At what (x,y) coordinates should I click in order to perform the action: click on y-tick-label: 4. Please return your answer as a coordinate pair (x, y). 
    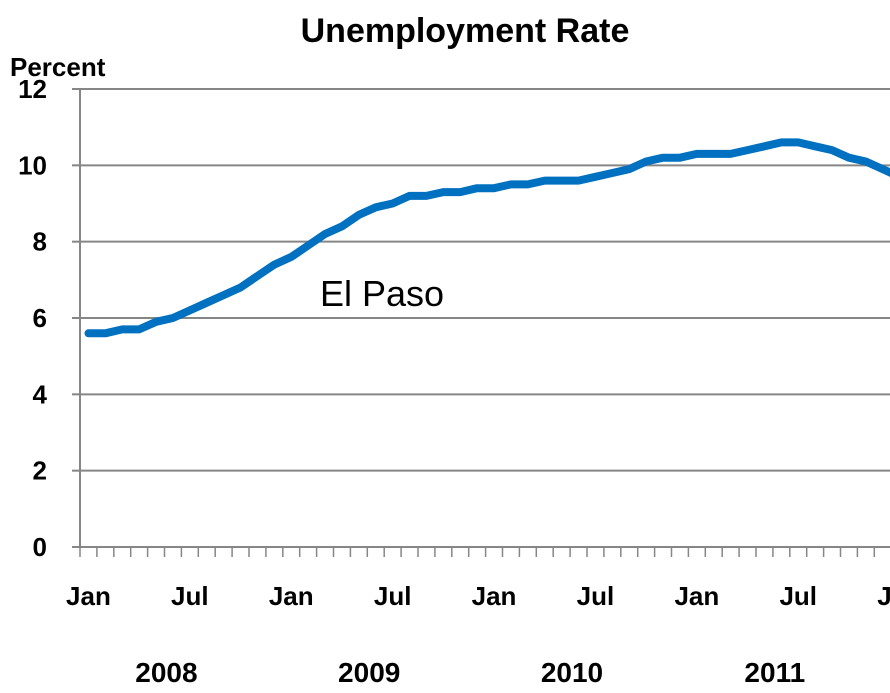
    Looking at the image, I should click on (40, 394).